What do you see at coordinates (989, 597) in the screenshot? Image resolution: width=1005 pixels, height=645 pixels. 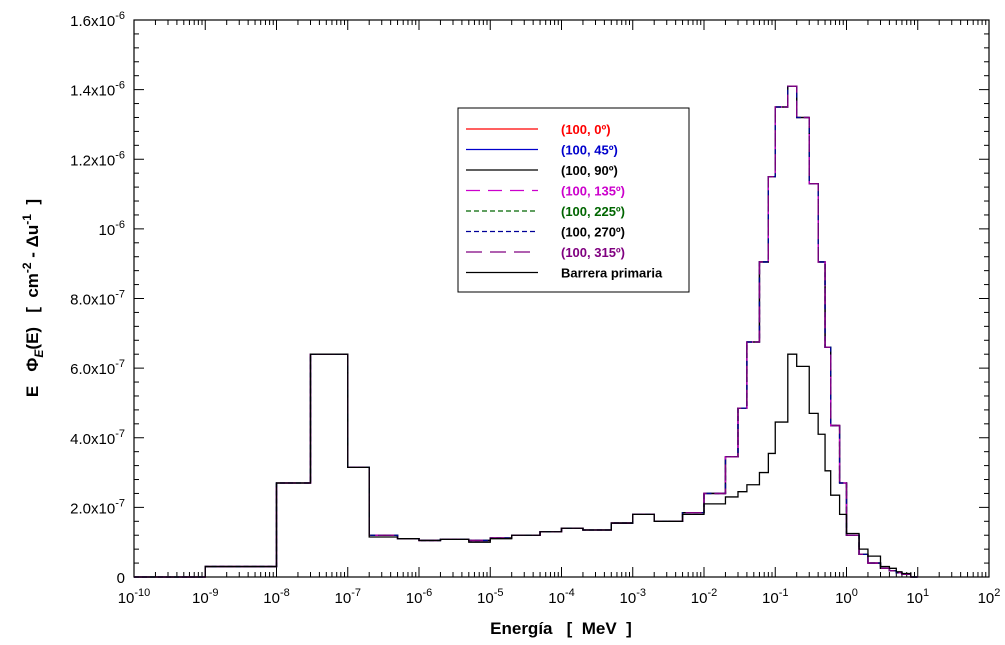 I see `x-tick-label: 10²` at bounding box center [989, 597].